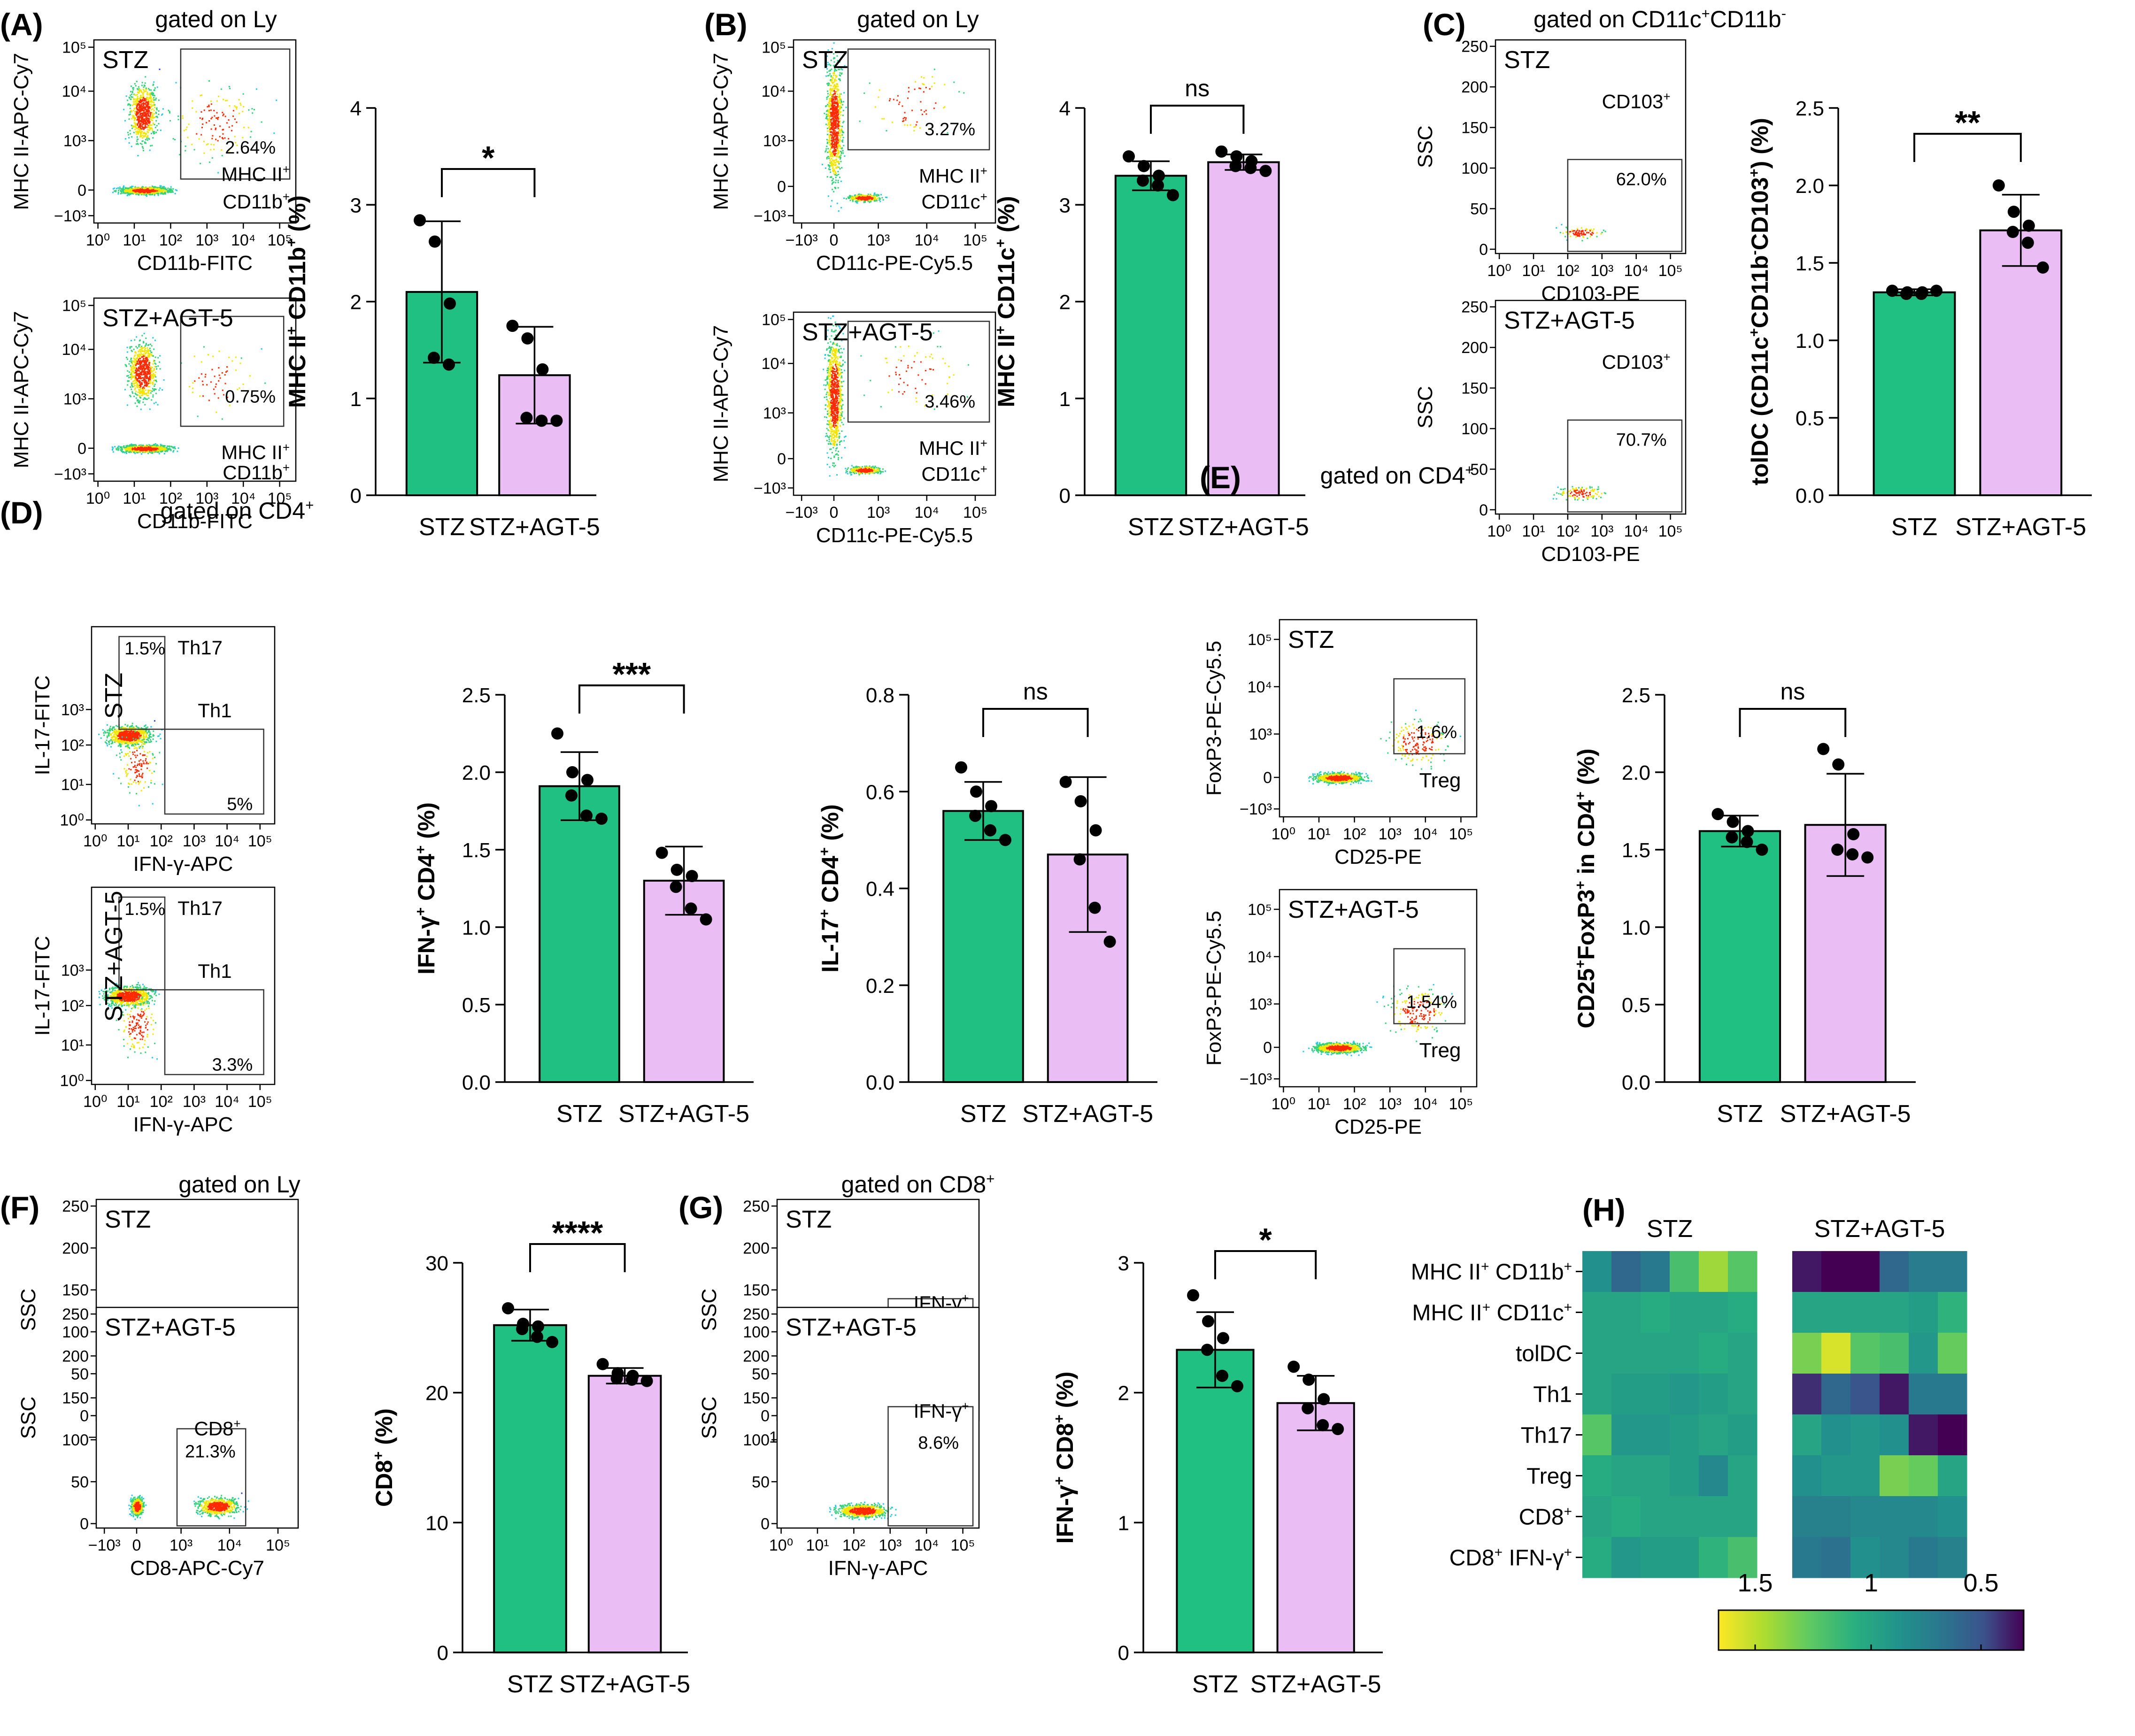 The width and height of the screenshot is (2135, 1736). I want to click on sample-name: STZ, so click(825, 60).